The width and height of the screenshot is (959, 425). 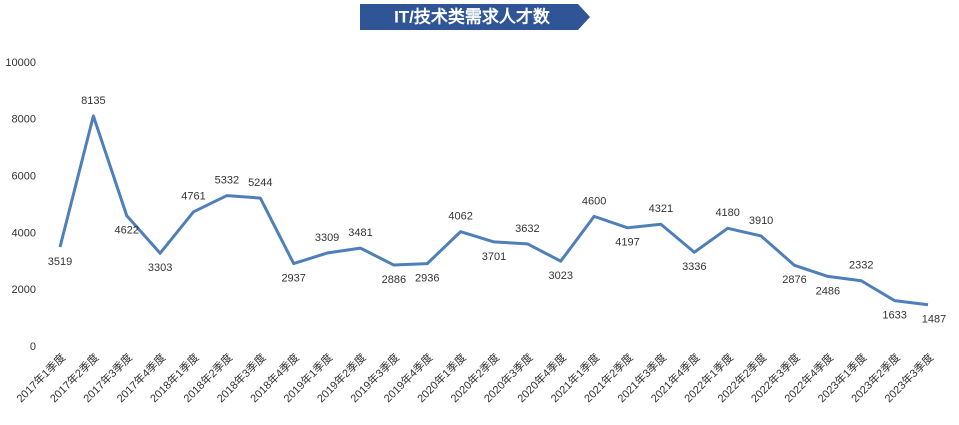 I want to click on data-label: 4321, so click(x=661, y=209).